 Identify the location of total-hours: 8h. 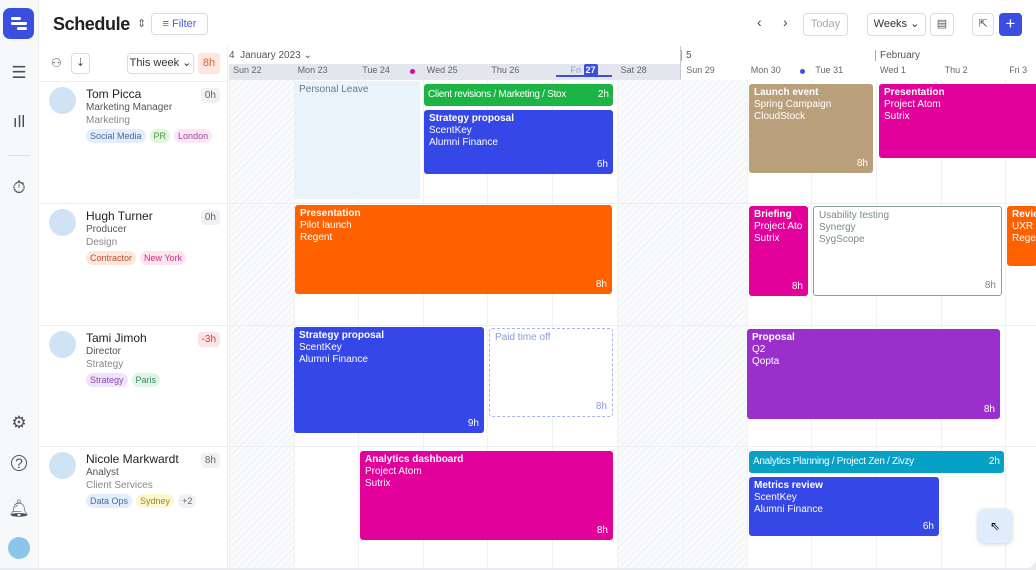
(209, 63).